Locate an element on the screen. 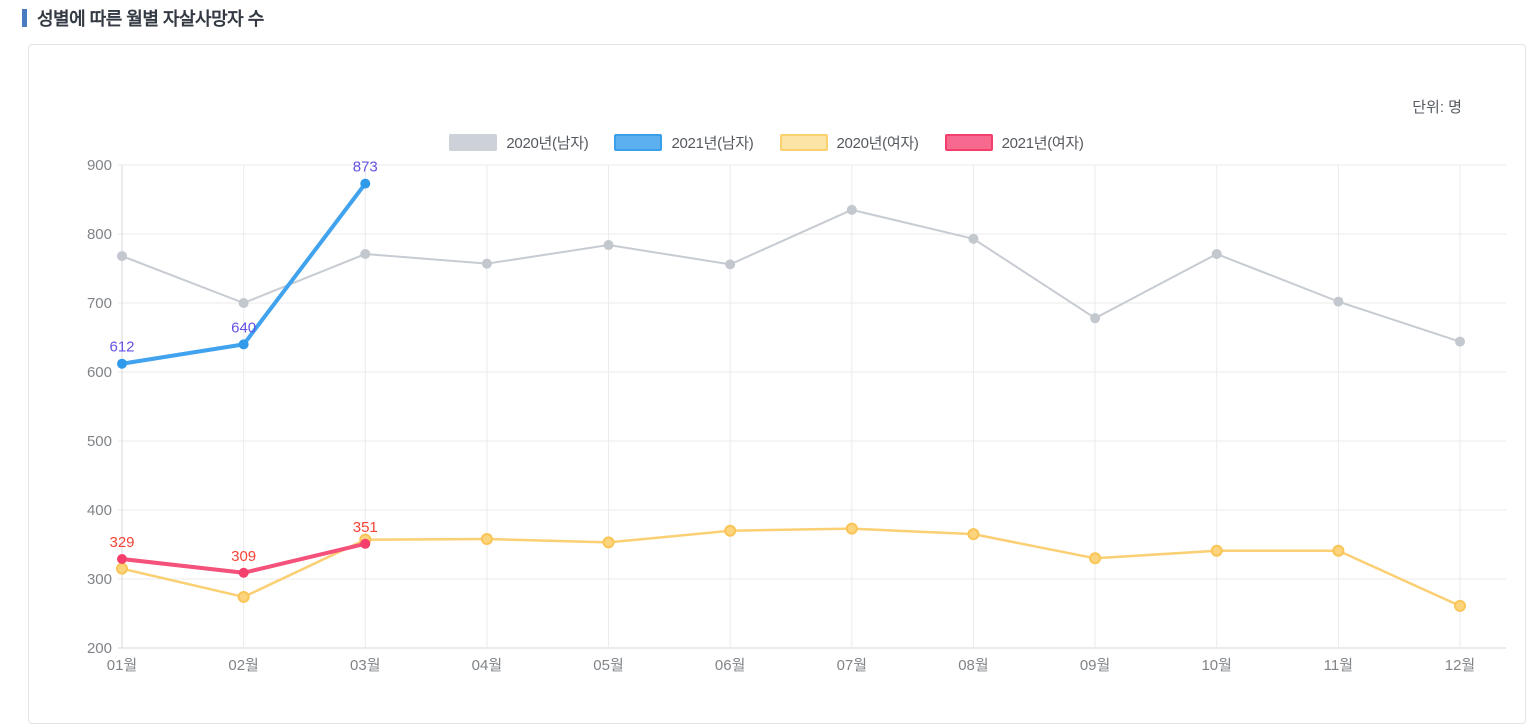 This screenshot has height=724, width=1533. svg-text: 400 is located at coordinates (99, 510).